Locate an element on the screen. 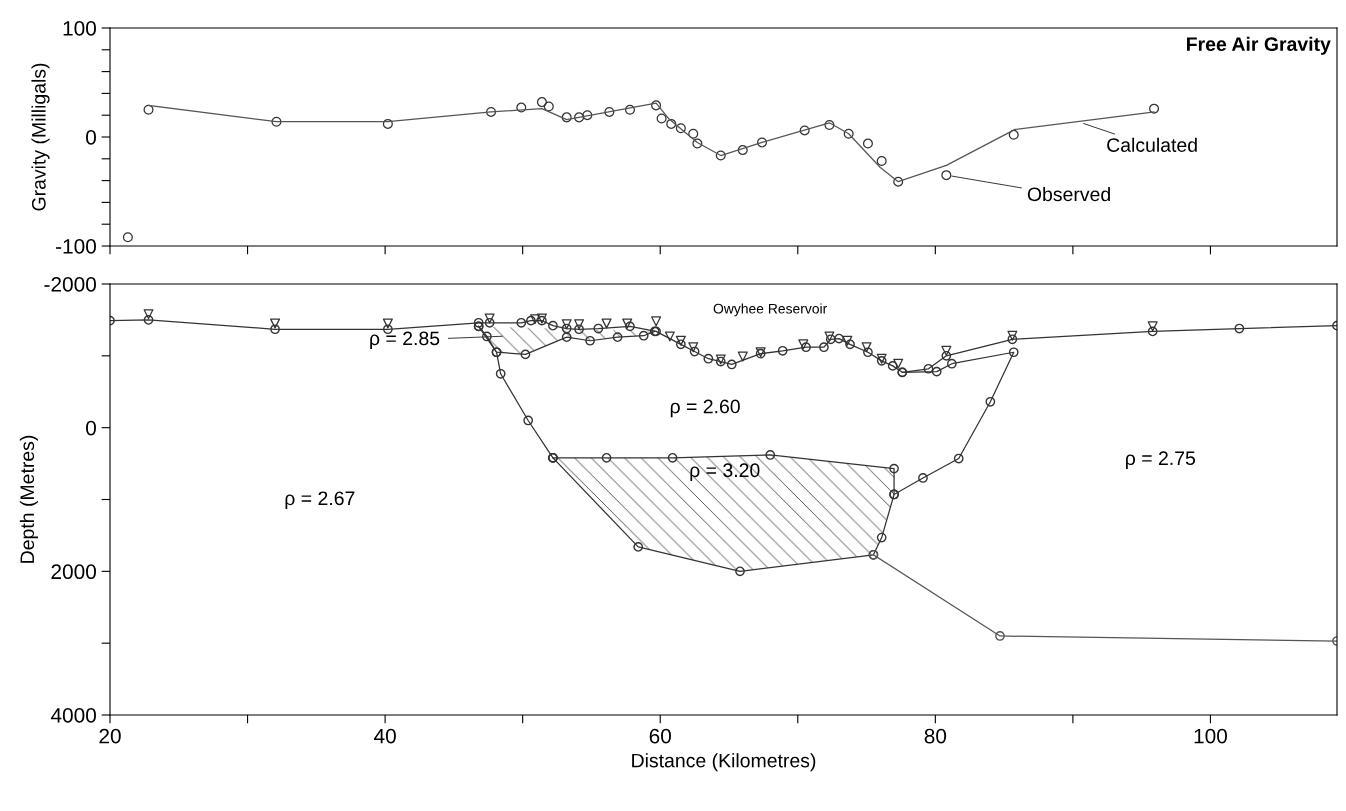 This screenshot has width=1346, height=811. annotation: Observed is located at coordinates (1068, 194).